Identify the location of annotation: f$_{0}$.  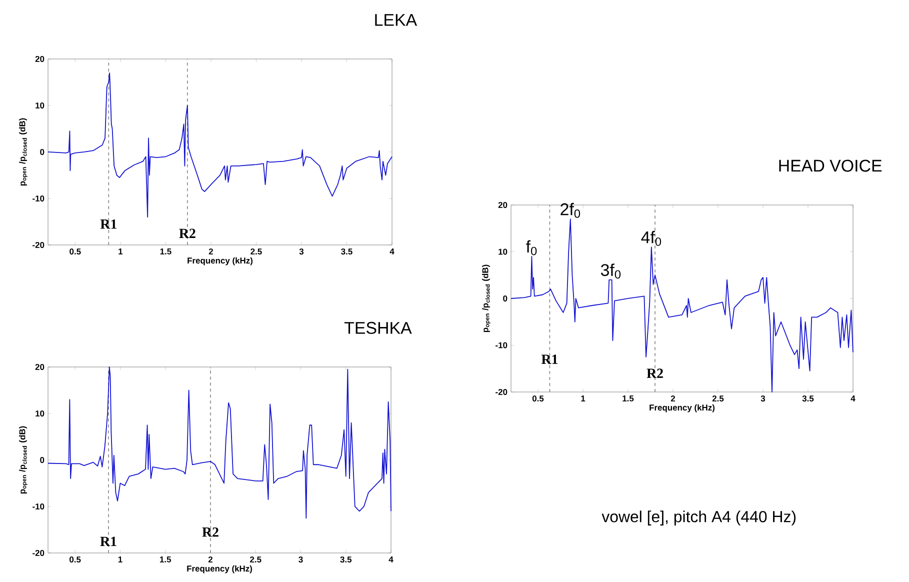
(531, 248).